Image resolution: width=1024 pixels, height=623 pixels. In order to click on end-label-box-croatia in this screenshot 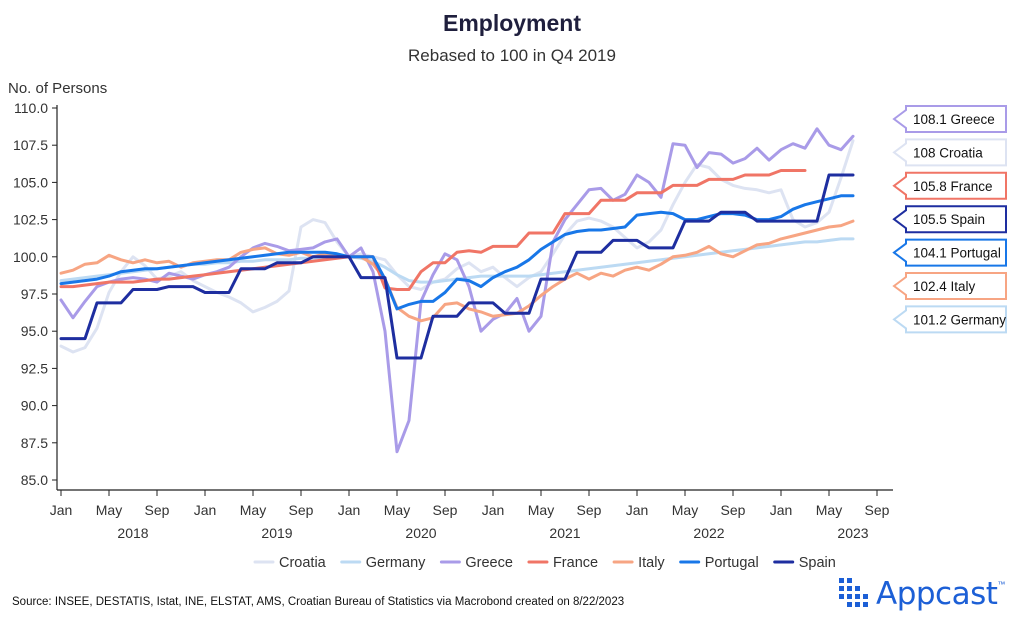, I will do `click(949, 152)`.